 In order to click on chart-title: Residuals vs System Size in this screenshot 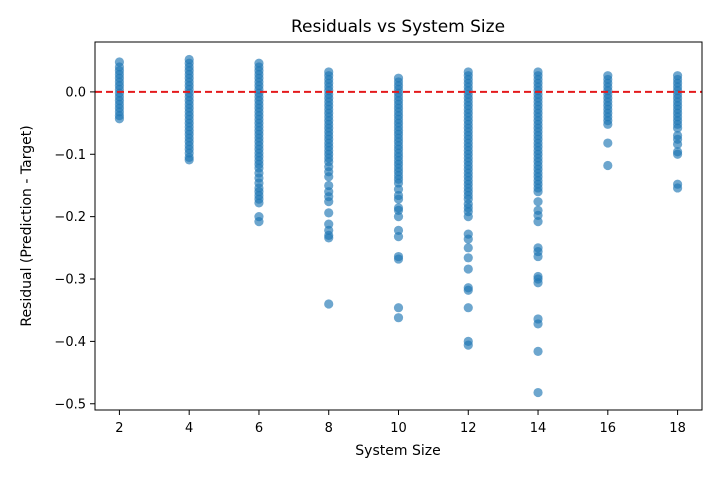, I will do `click(398, 27)`.